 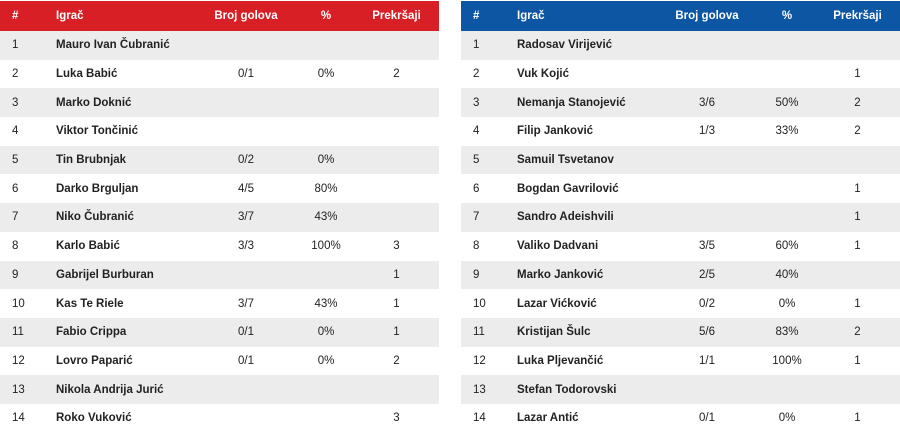 What do you see at coordinates (219, 361) in the screenshot?
I see `table-row: 12 Lovro Paparić 0/1 0% 2` at bounding box center [219, 361].